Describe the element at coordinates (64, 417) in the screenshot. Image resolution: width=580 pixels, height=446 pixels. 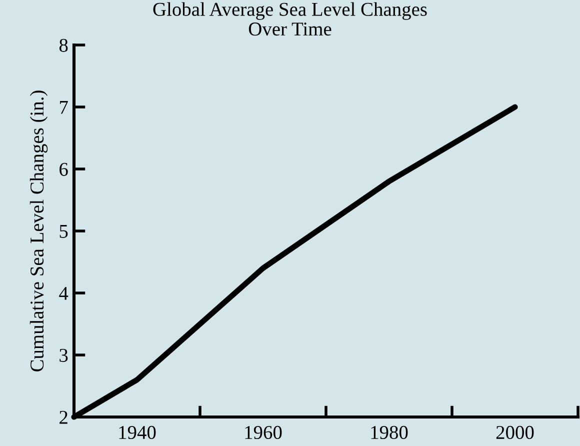
I see `y-tick-label: 2` at that location.